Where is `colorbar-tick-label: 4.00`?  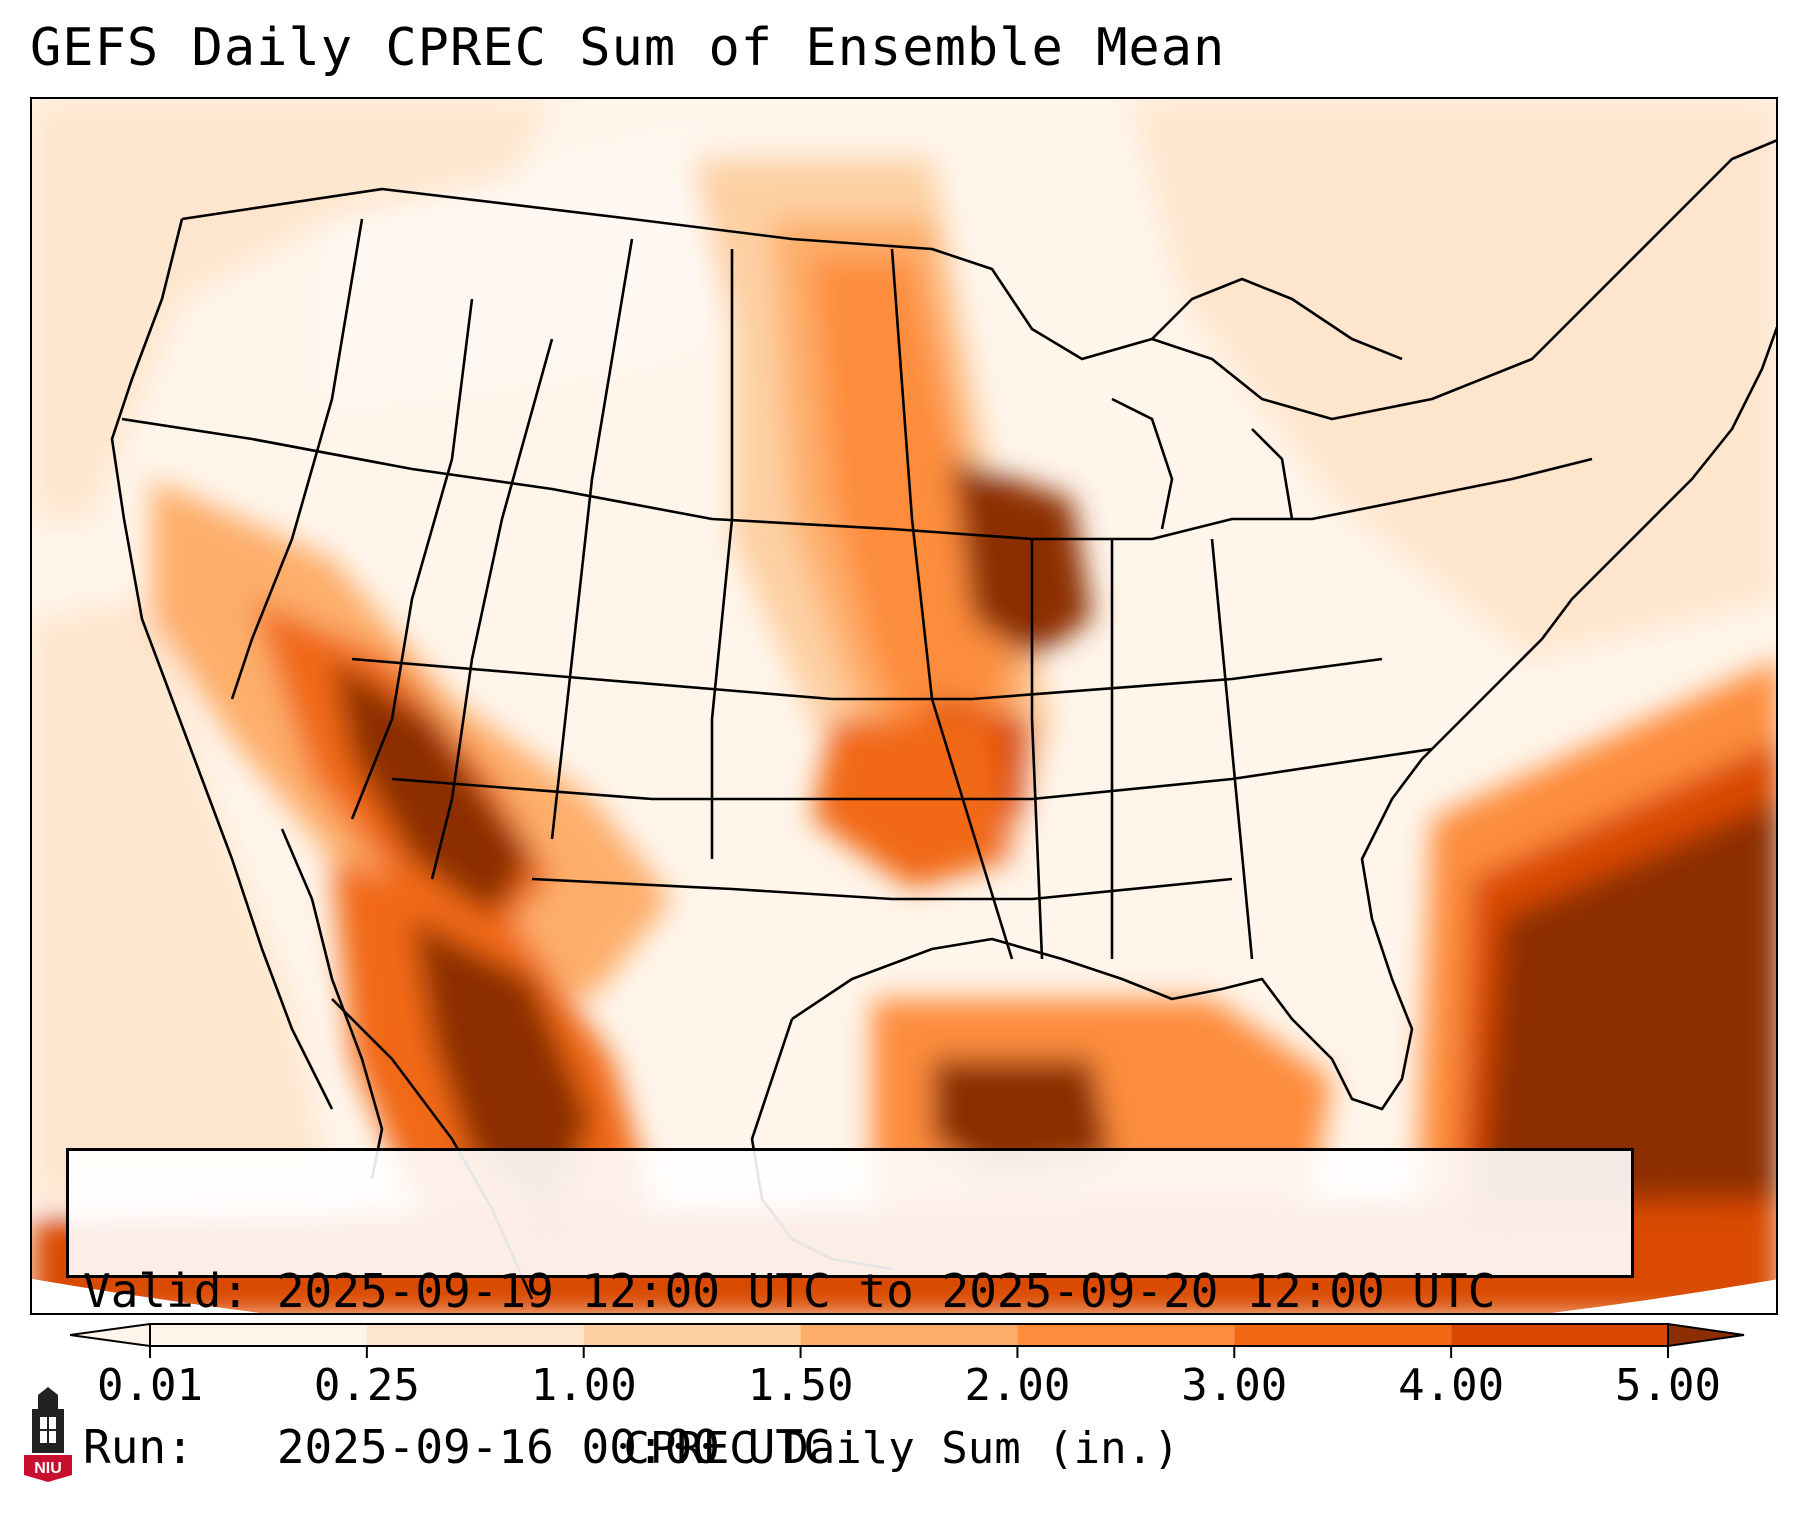
colorbar-tick-label: 4.00 is located at coordinates (1451, 1385).